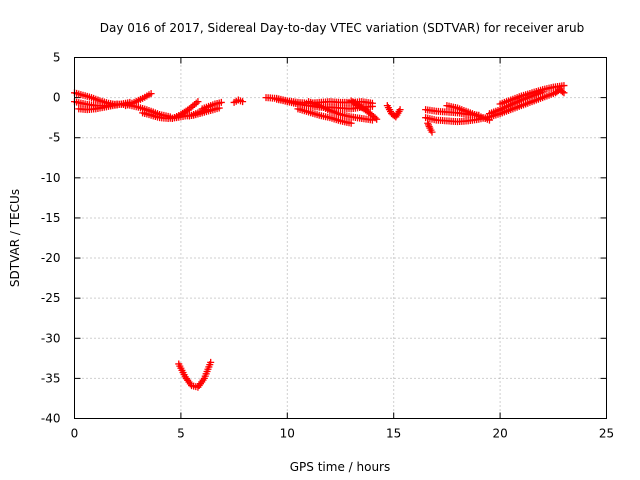 Image resolution: width=640 pixels, height=480 pixels. I want to click on x-tick-label: 20, so click(499, 434).